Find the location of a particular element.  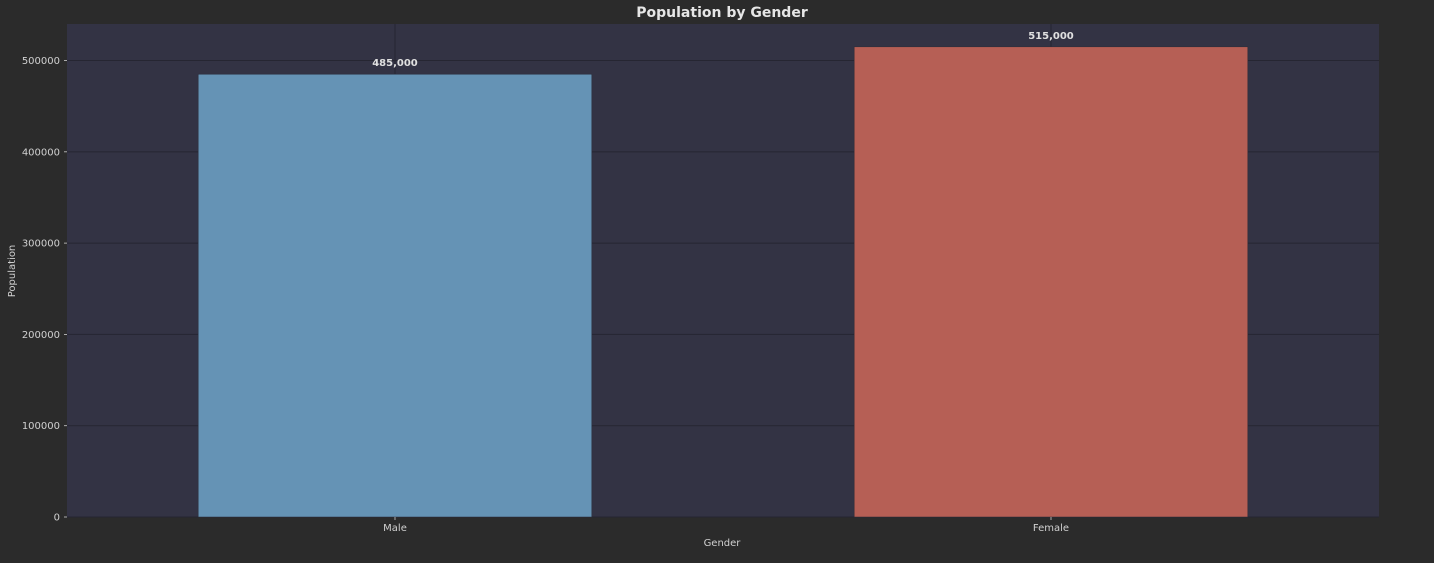

y-tick-label: 200000 is located at coordinates (41, 335).